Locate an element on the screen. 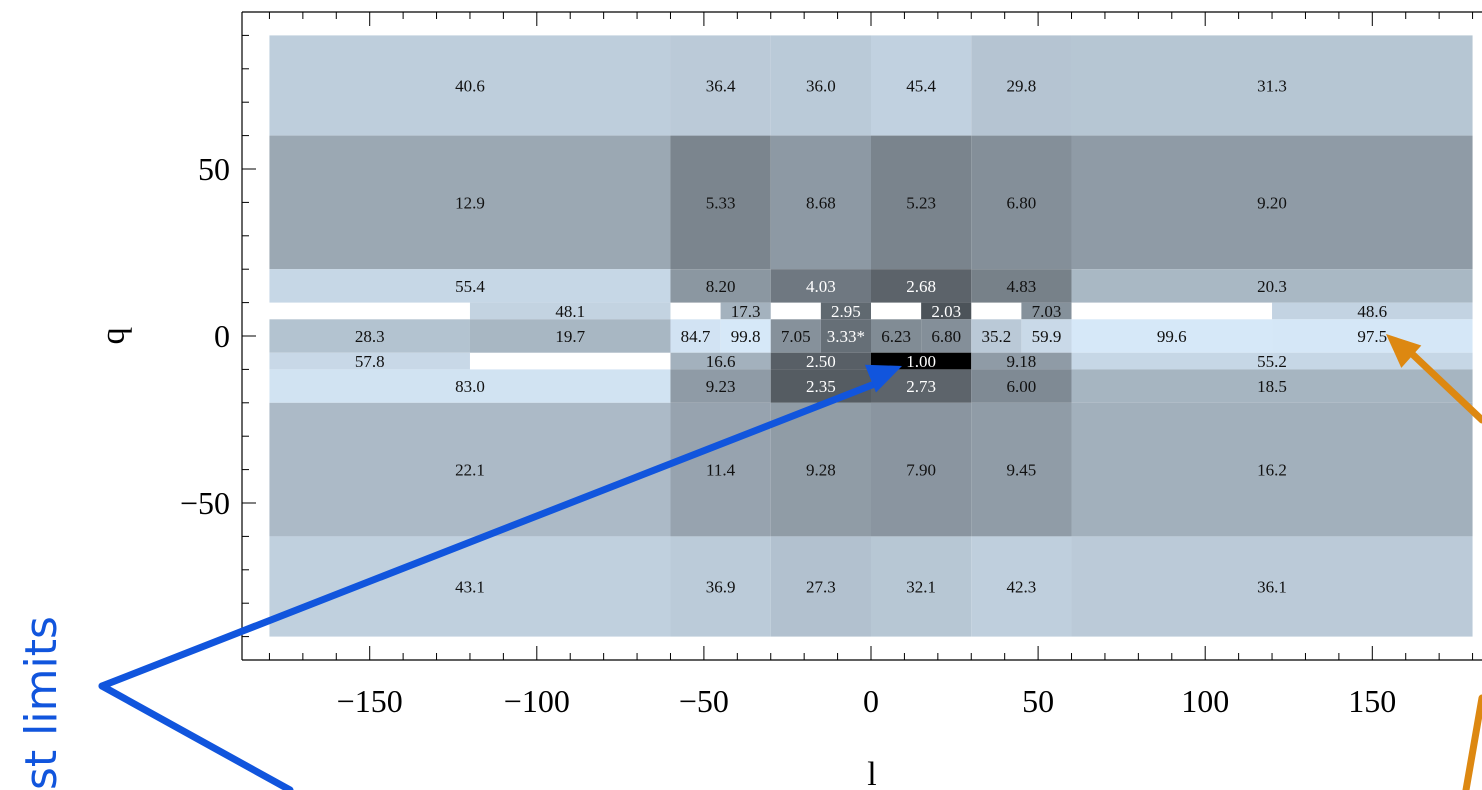 Image resolution: width=1482 pixels, height=790 pixels. cell-value-label: 9.23 is located at coordinates (721, 386).